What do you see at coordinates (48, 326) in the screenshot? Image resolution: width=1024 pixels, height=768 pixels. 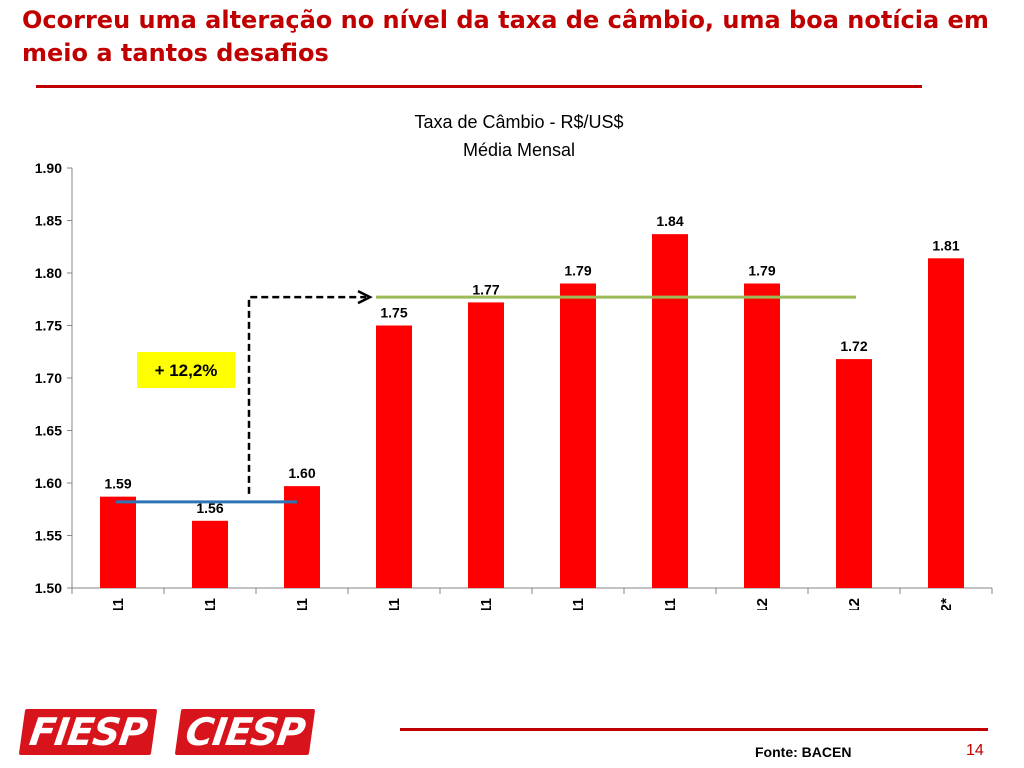 I see `y-tick-label: 1.75` at bounding box center [48, 326].